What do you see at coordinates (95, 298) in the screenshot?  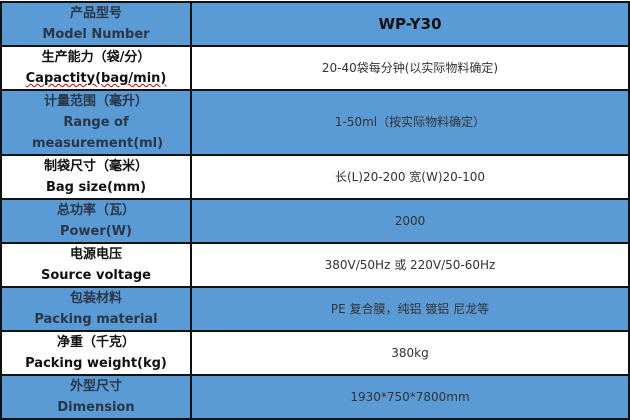 I see `label-cn: 包装材料` at bounding box center [95, 298].